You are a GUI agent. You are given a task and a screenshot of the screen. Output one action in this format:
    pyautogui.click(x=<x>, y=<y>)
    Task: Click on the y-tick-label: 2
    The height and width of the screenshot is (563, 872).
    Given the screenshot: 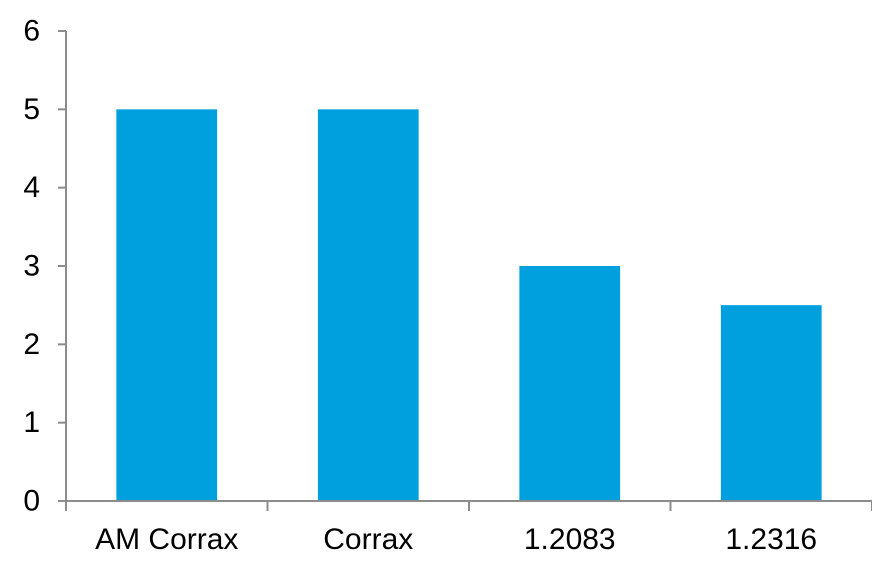 What is the action you would take?
    pyautogui.click(x=31, y=344)
    